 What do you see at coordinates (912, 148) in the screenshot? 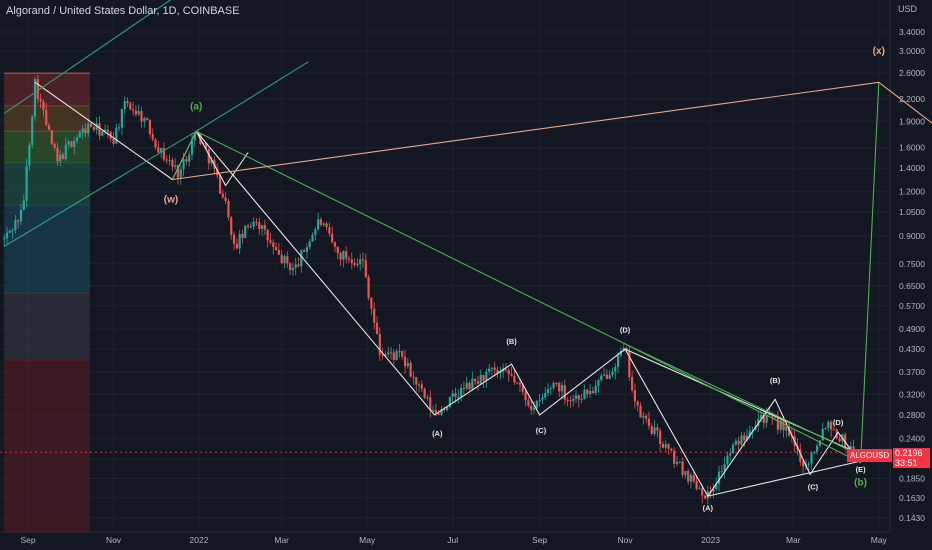
I see `price-tick-label: 1.6000` at bounding box center [912, 148].